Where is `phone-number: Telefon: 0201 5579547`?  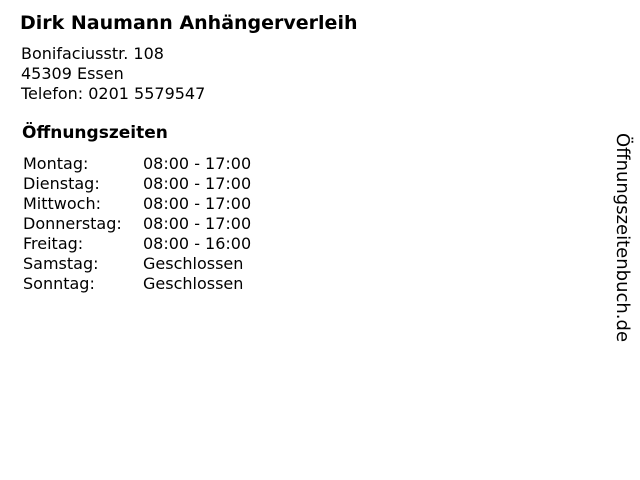
phone-number: Telefon: 0201 5579547 is located at coordinates (113, 93).